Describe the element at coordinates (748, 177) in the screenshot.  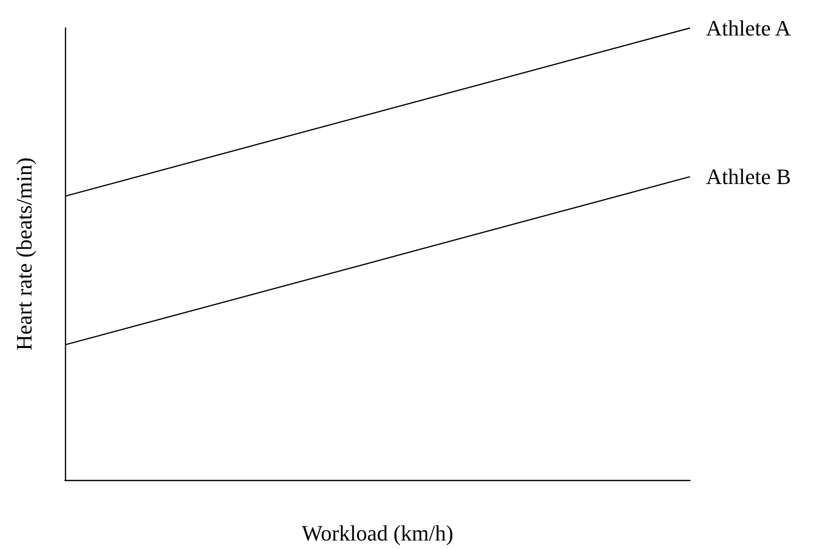
I see `series-label: Athlete B` at that location.